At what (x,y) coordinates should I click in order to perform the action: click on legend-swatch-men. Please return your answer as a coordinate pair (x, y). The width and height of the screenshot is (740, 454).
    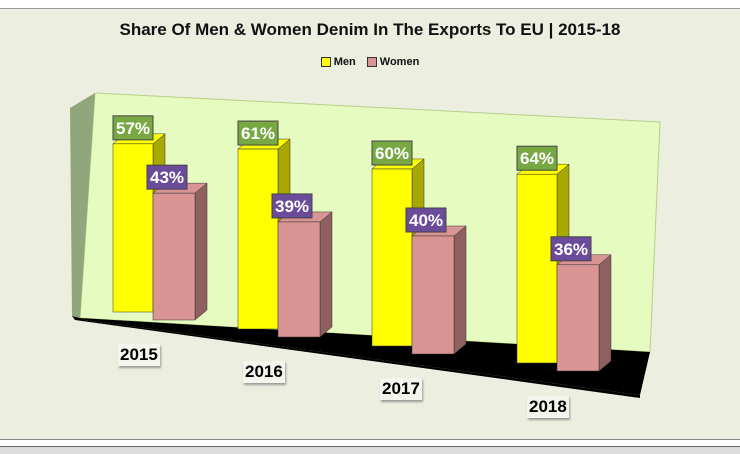
    Looking at the image, I should click on (325, 62).